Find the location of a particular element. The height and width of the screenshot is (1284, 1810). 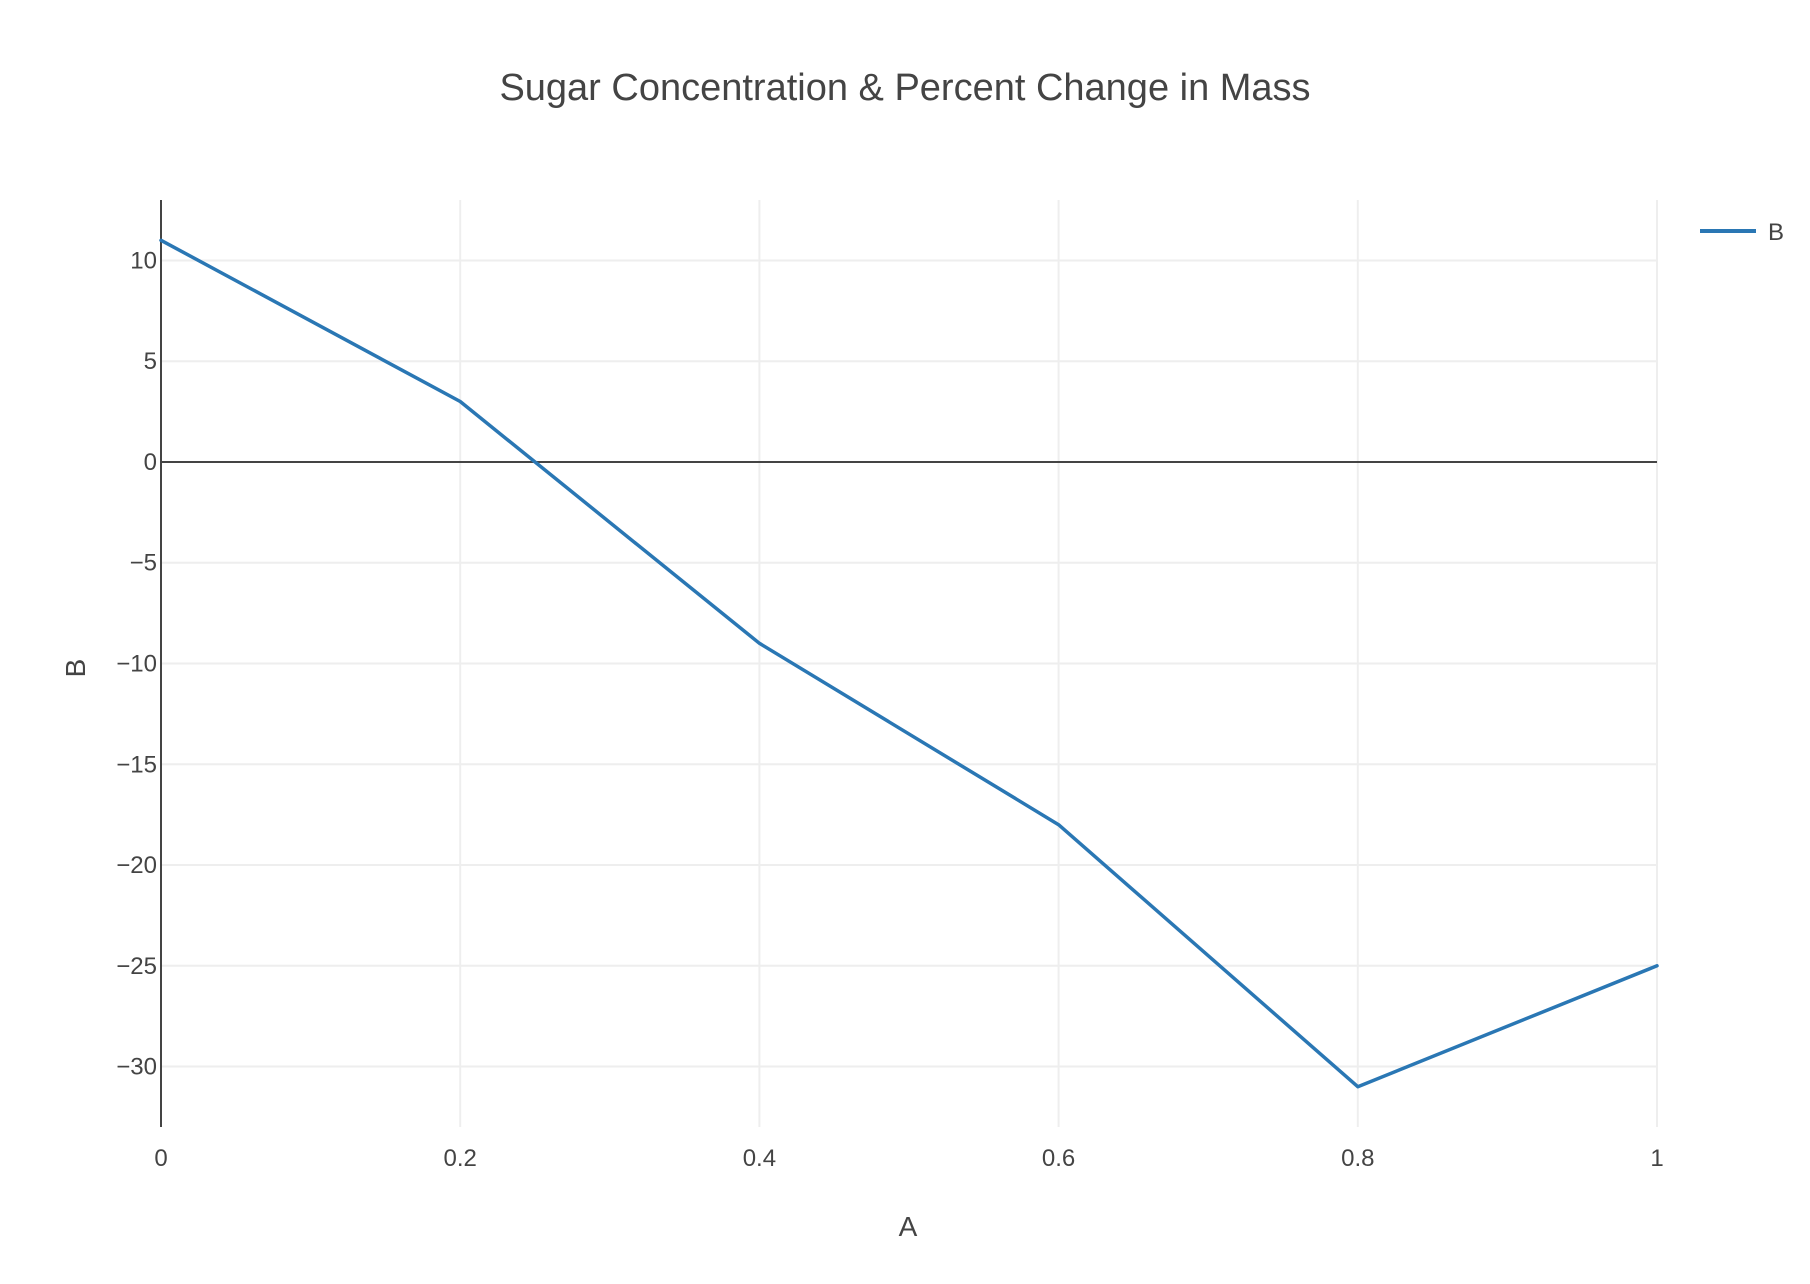

y-tick-label: 5 is located at coordinates (150, 361).